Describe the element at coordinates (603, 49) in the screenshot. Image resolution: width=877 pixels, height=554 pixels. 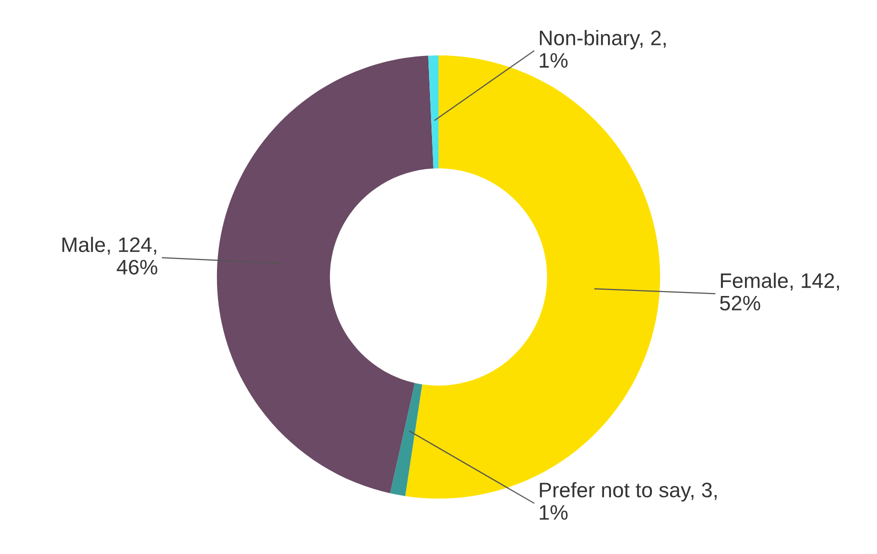
I see `slice-label: Non-binary, 2, 1%` at that location.